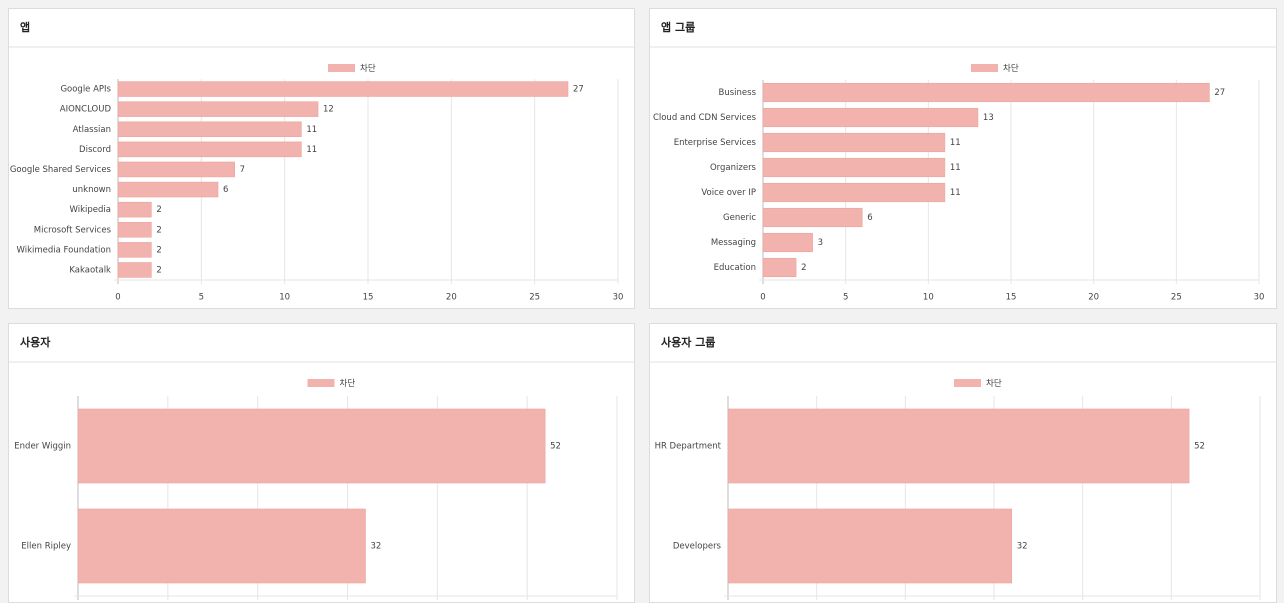 This screenshot has height=603, width=1284. What do you see at coordinates (678, 27) in the screenshot?
I see `panel-title: 앱 그룹` at bounding box center [678, 27].